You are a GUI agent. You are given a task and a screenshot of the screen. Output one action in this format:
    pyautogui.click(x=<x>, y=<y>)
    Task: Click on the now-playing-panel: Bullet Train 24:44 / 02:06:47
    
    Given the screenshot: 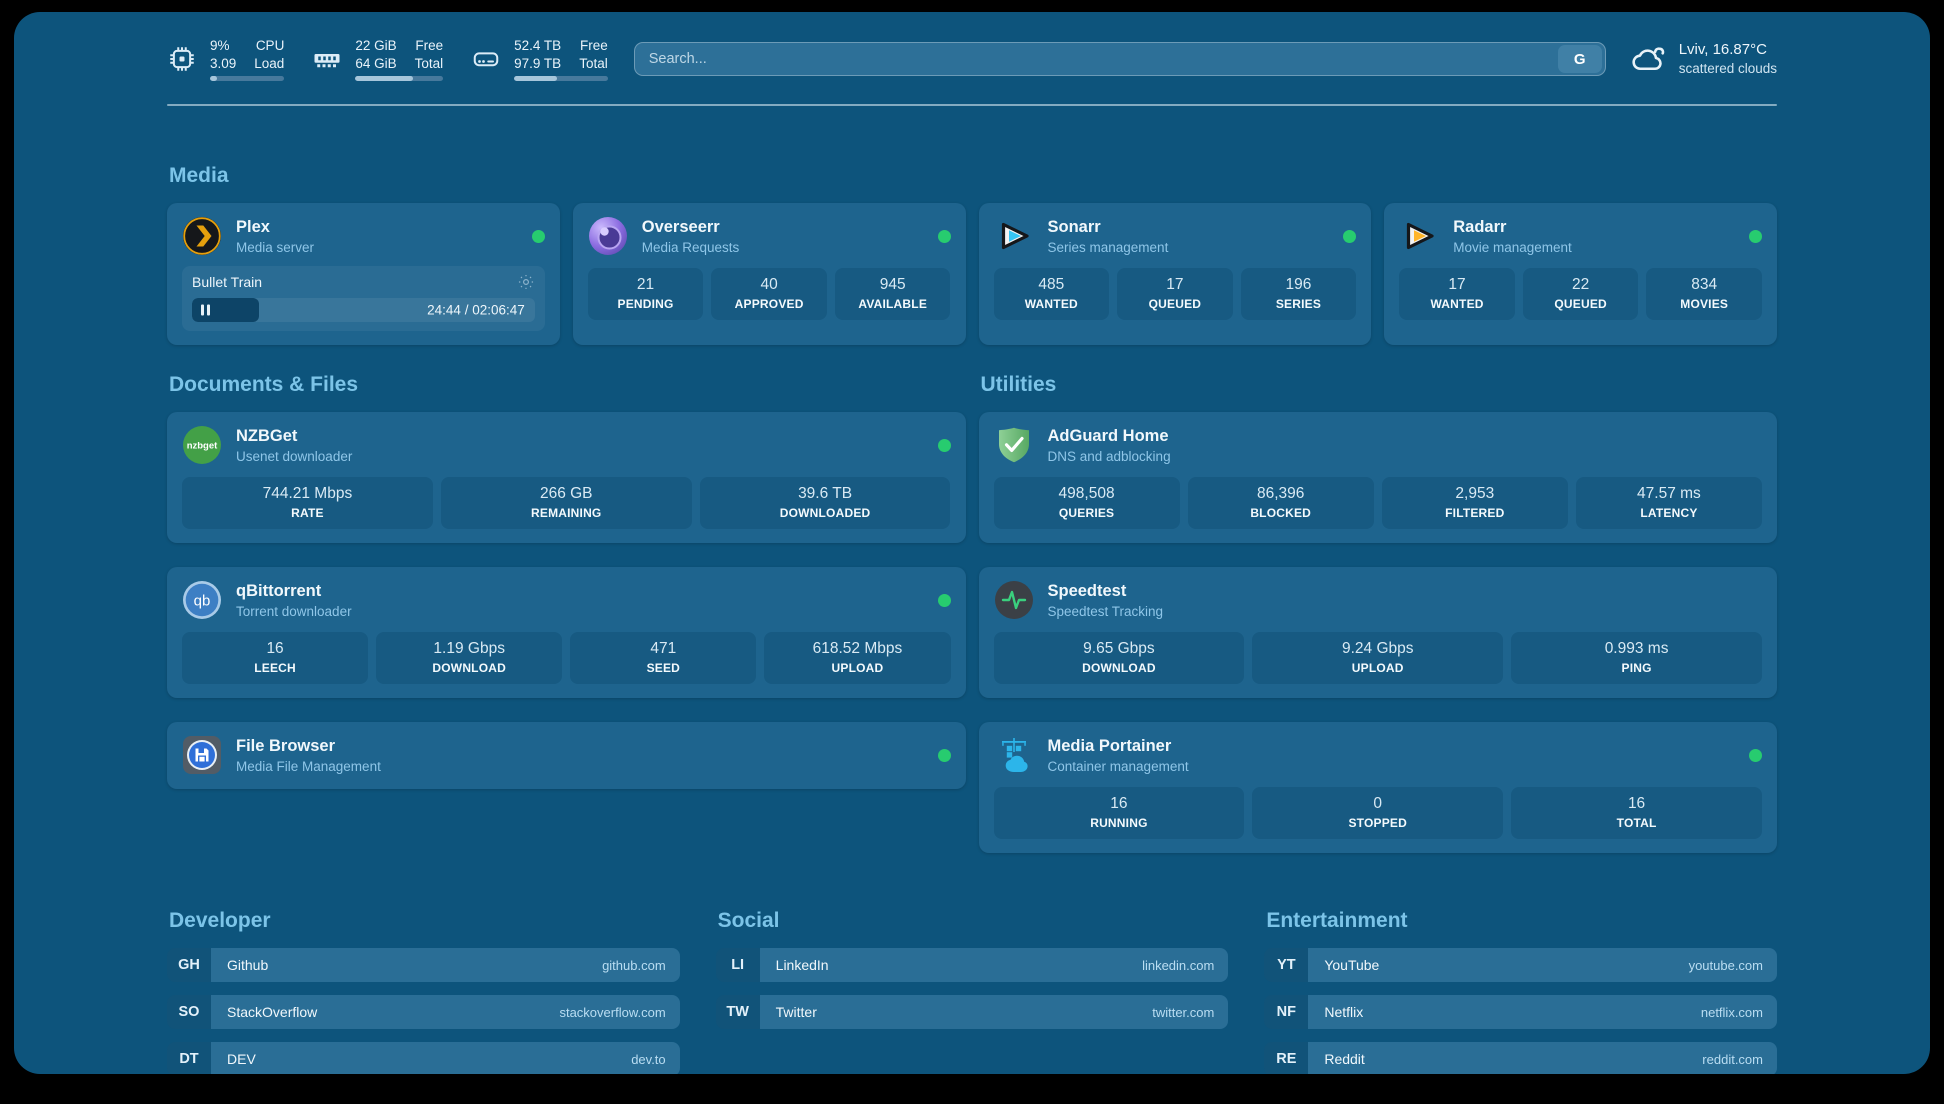 What is the action you would take?
    pyautogui.click(x=363, y=298)
    